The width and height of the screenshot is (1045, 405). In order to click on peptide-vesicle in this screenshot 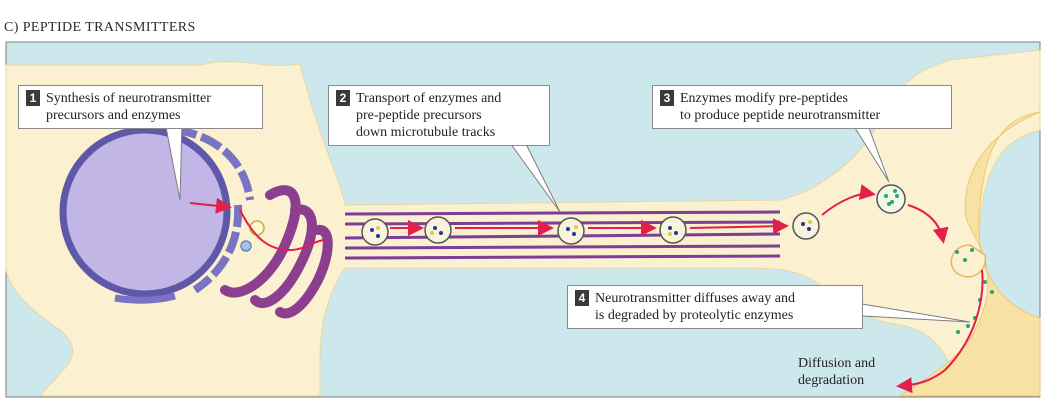, I will do `click(891, 199)`.